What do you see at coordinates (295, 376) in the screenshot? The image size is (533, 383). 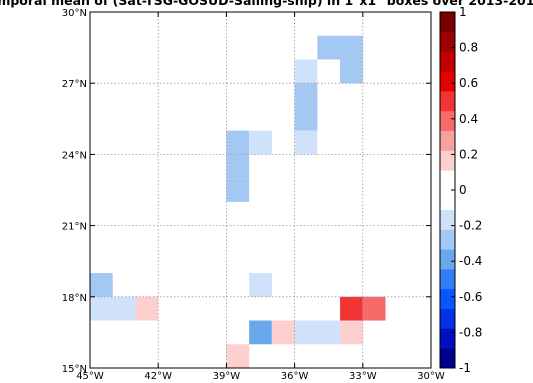 I see `x-tick-label-3: 36°W` at bounding box center [295, 376].